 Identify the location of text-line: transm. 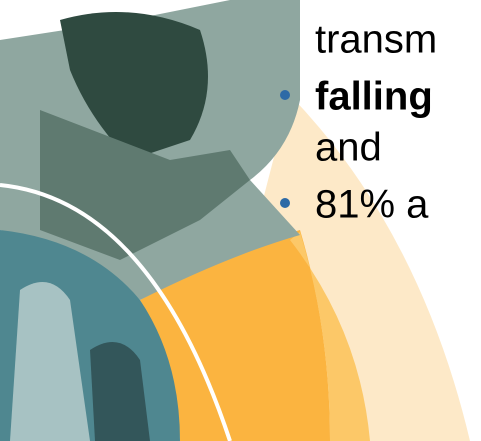
(376, 40).